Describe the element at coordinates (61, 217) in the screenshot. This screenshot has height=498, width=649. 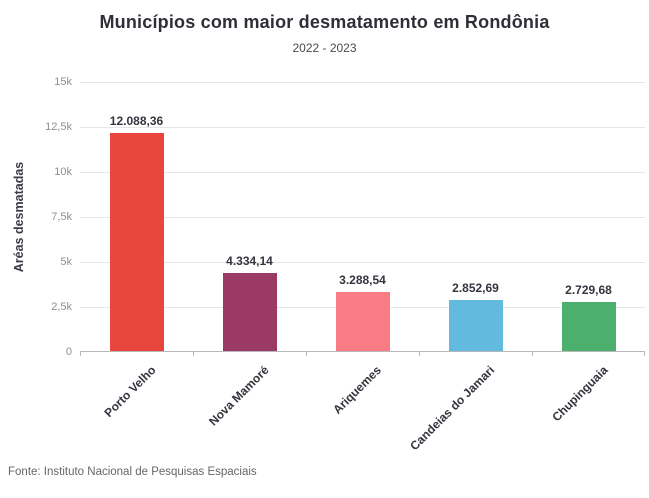
I see `y-axis-tick-label: 7,5k` at that location.